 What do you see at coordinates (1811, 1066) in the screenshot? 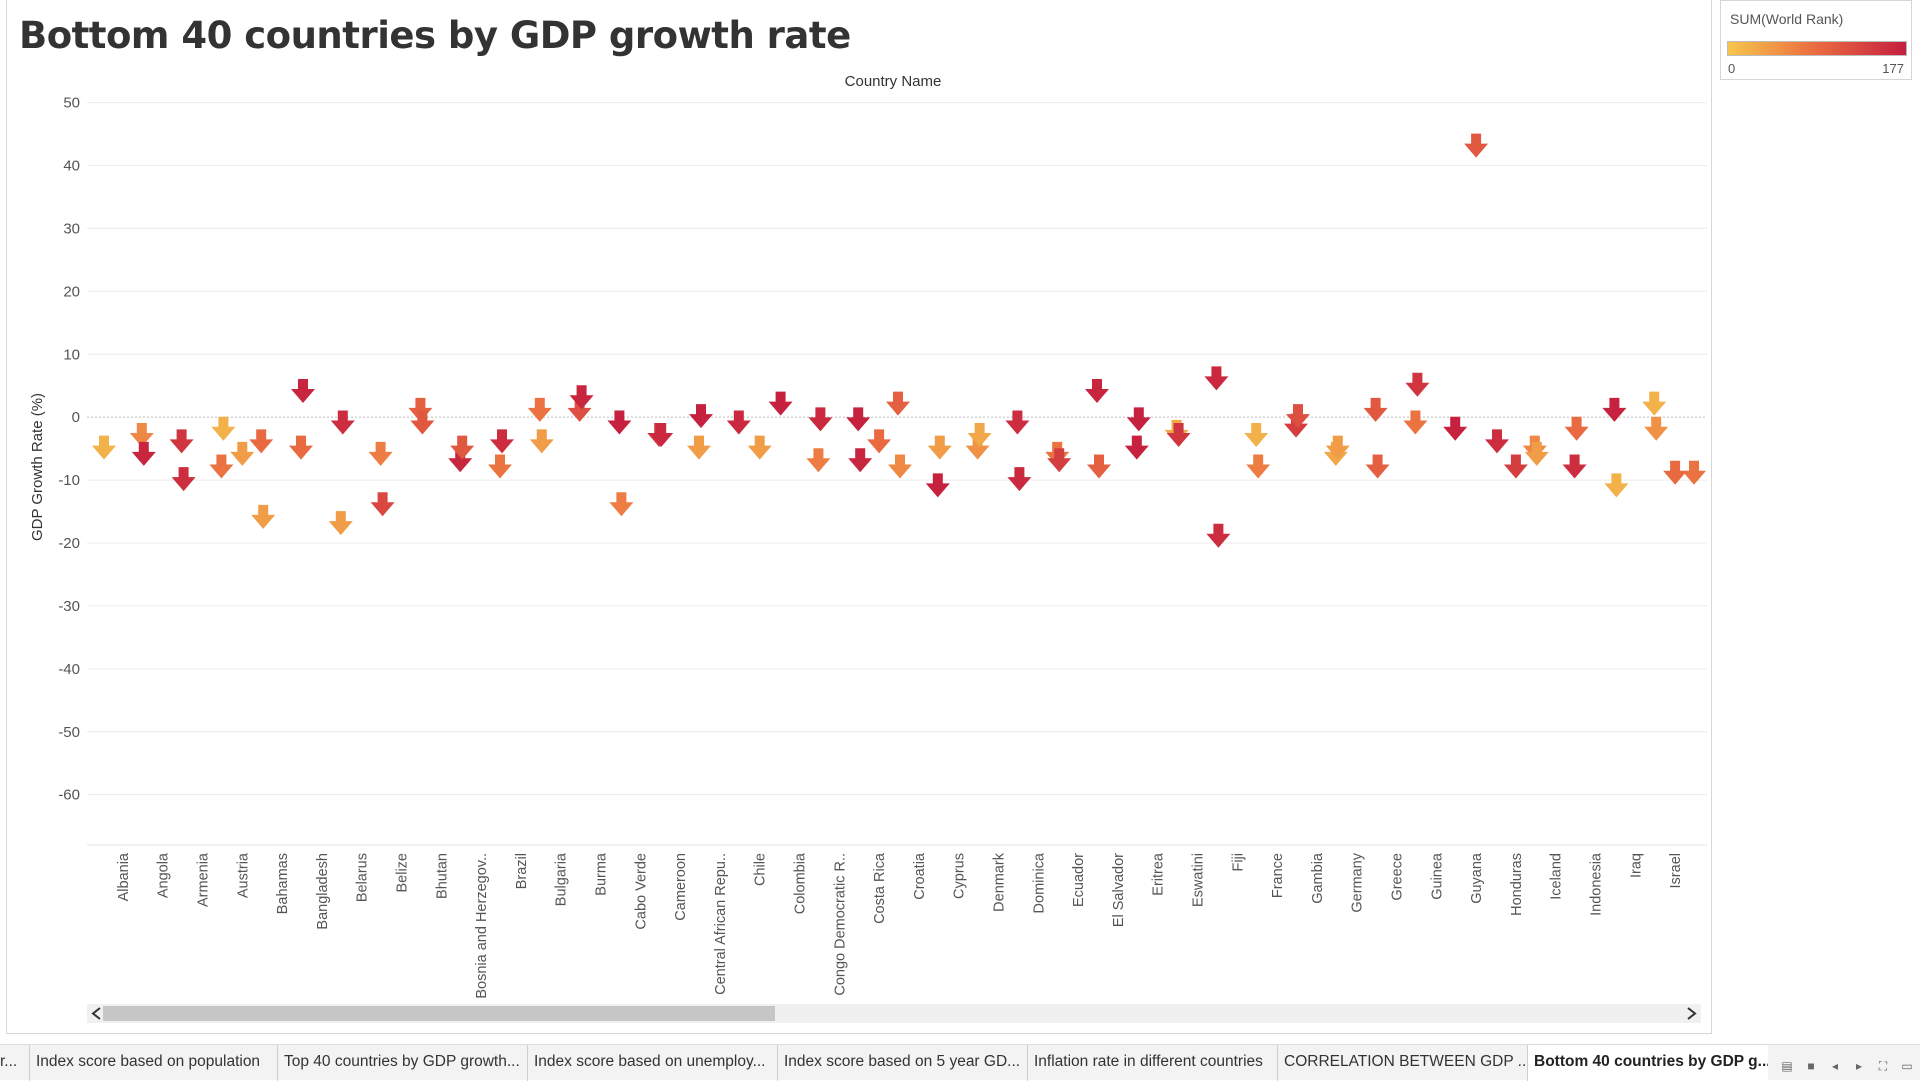
I see `filmstrip-icon: ■` at bounding box center [1811, 1066].